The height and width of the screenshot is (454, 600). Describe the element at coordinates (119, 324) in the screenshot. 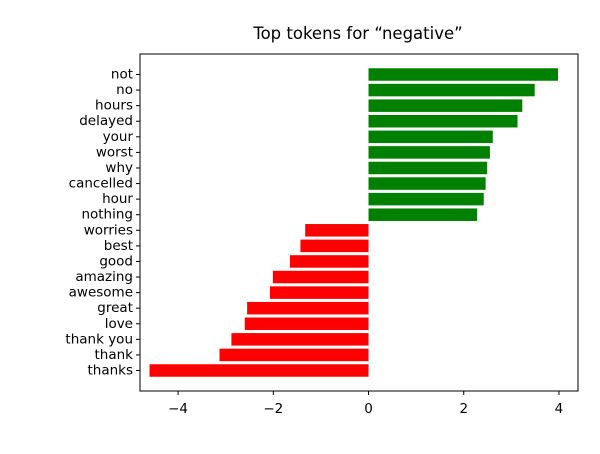

I see `y-tick-label: love` at that location.